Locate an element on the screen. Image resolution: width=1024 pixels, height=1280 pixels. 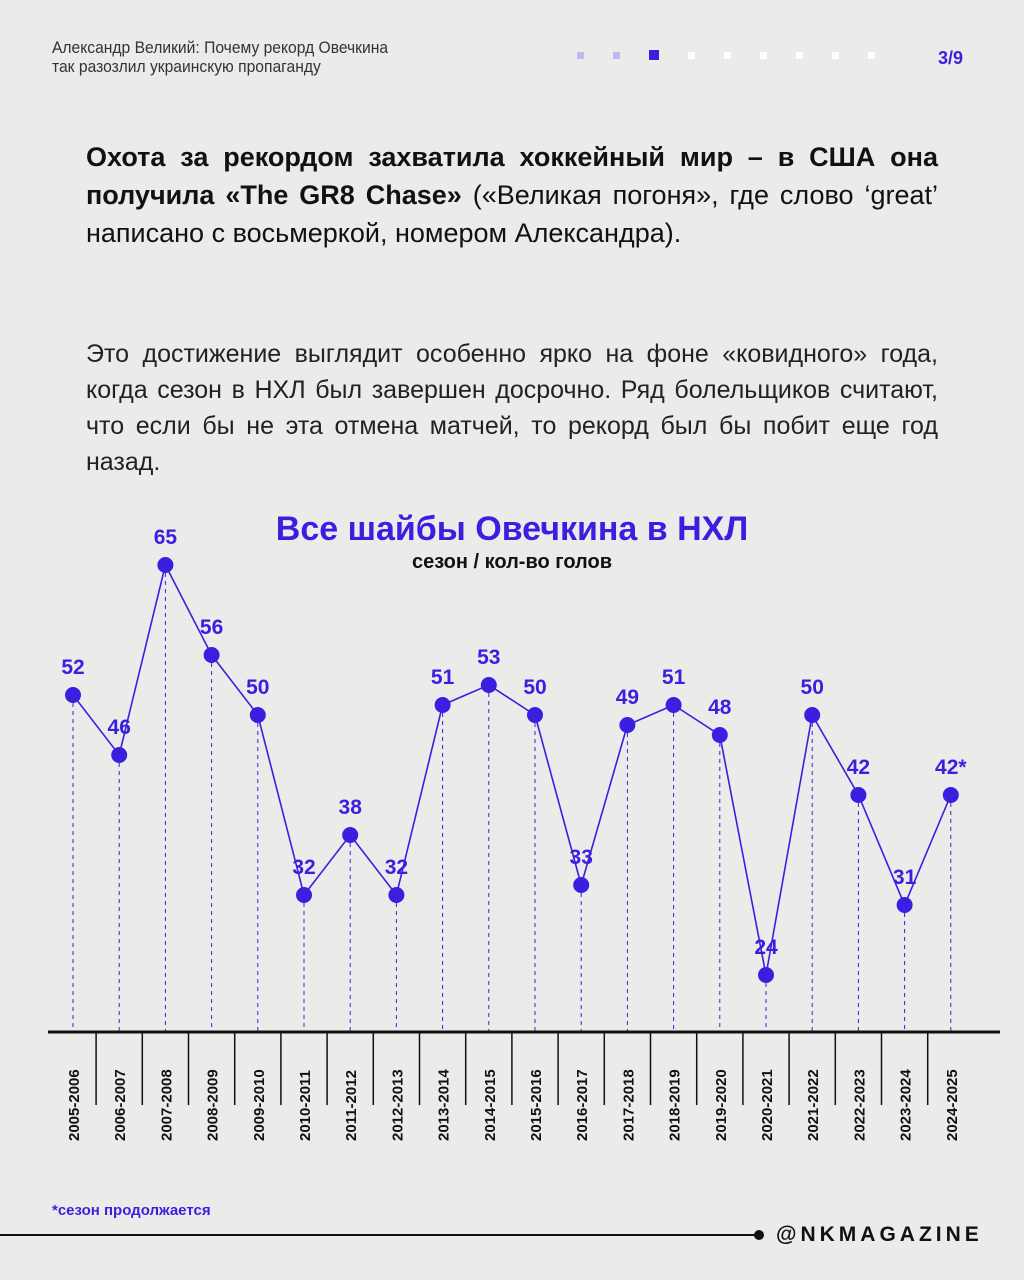
data-label: 52 is located at coordinates (72, 667).